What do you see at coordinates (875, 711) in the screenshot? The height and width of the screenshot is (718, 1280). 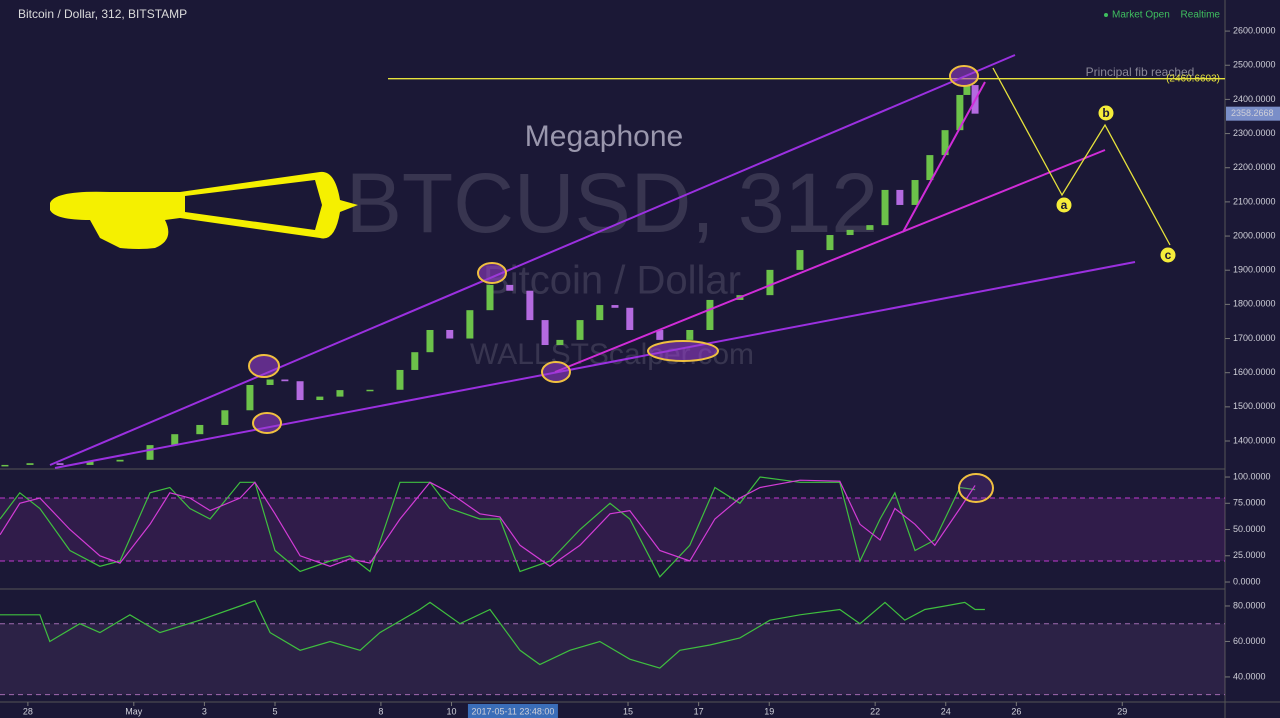 I see `x-tick-label: 22` at bounding box center [875, 711].